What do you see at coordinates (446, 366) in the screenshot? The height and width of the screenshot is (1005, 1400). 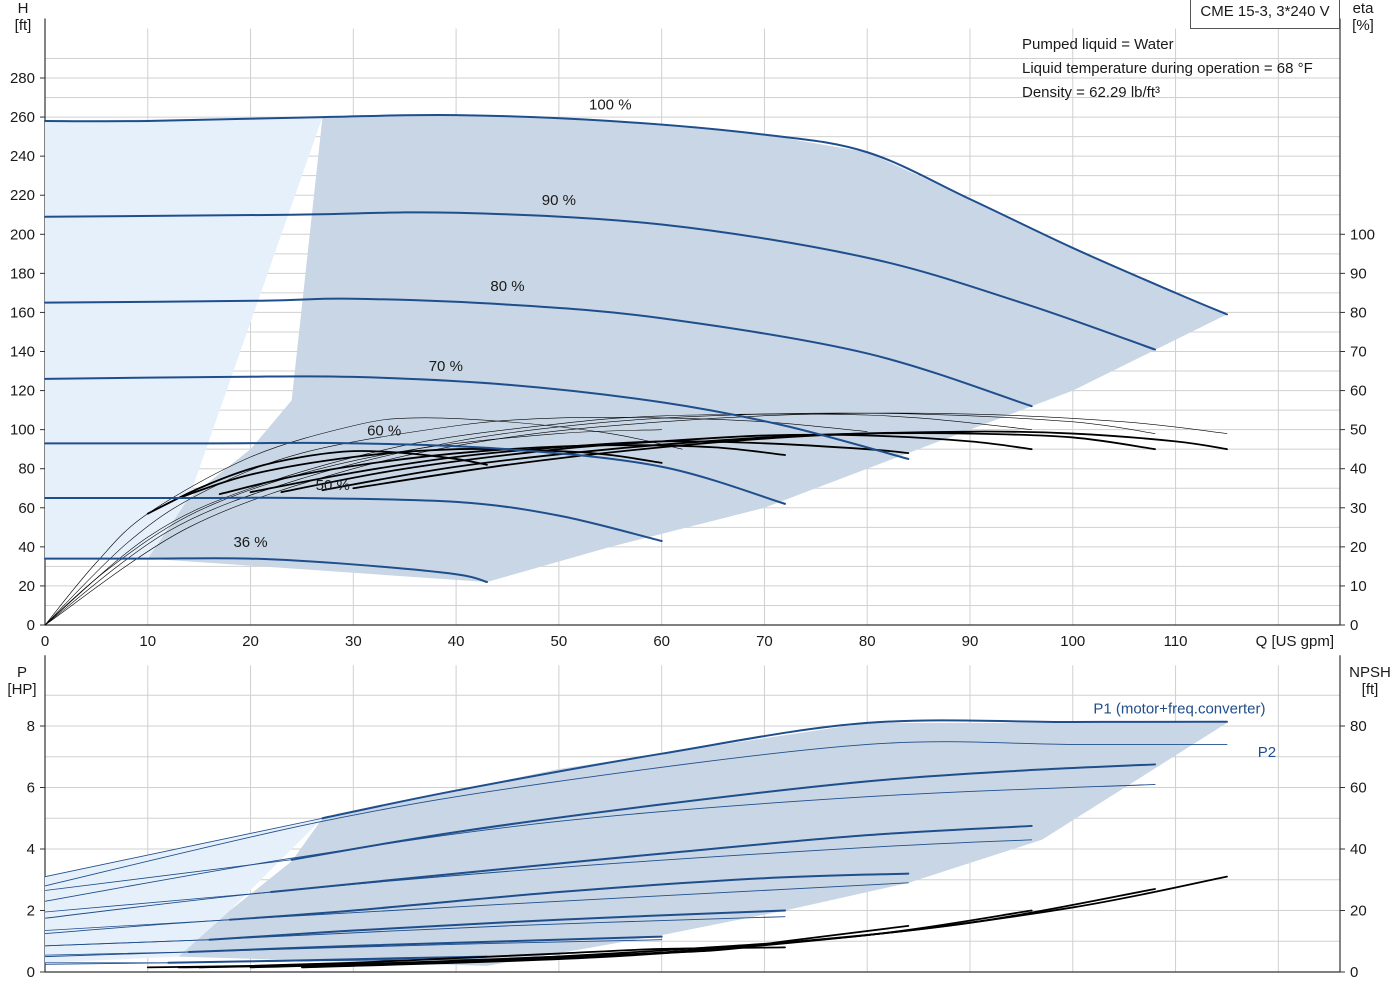 I see `head-curve-label-4: 70 %` at bounding box center [446, 366].